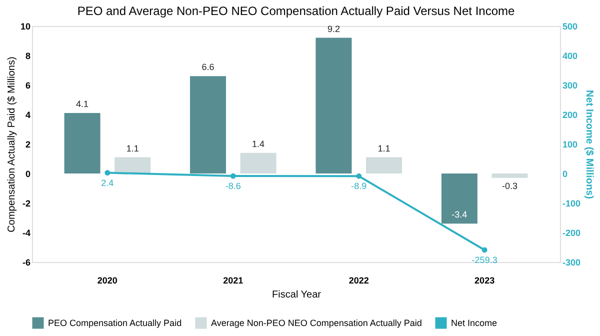 This screenshot has width=600, height=336. Describe the element at coordinates (333, 29) in the screenshot. I see `data-label: 9.2` at that location.